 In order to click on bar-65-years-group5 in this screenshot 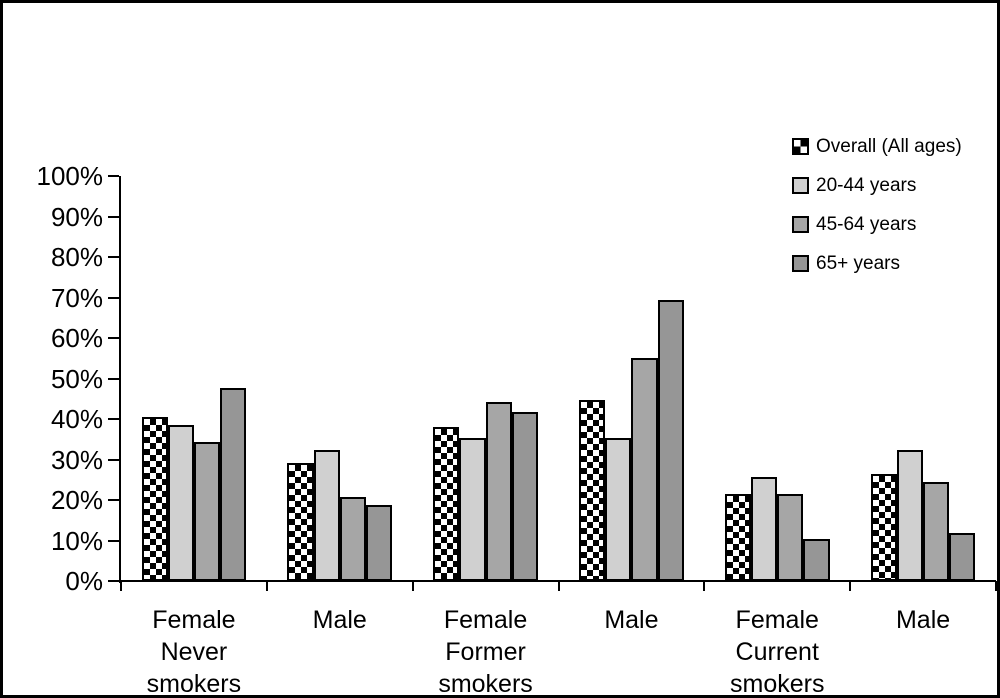, I will do `click(816, 559)`.